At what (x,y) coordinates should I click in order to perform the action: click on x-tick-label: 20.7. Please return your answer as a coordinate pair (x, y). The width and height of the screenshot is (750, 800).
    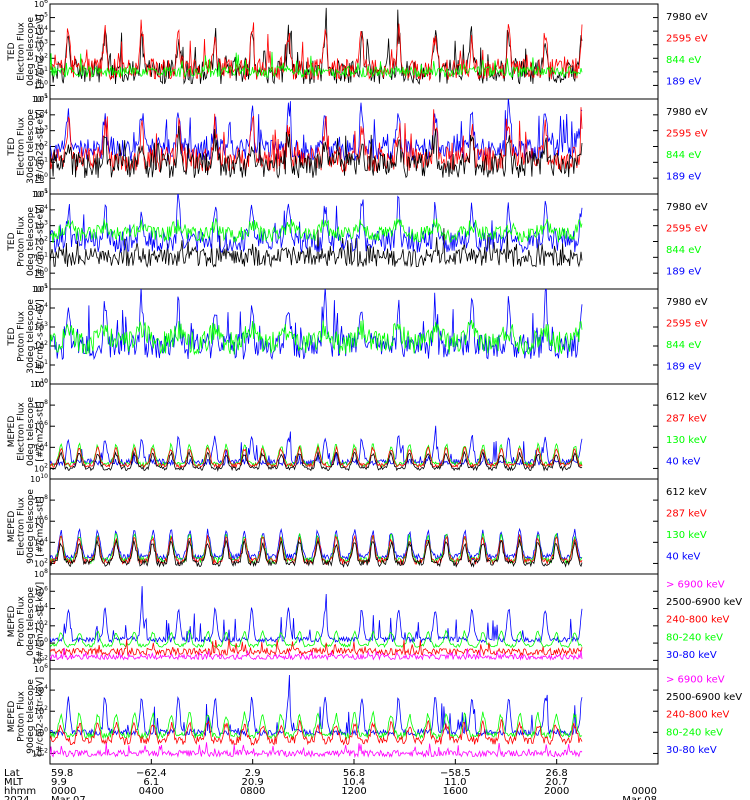
    Looking at the image, I should click on (557, 782).